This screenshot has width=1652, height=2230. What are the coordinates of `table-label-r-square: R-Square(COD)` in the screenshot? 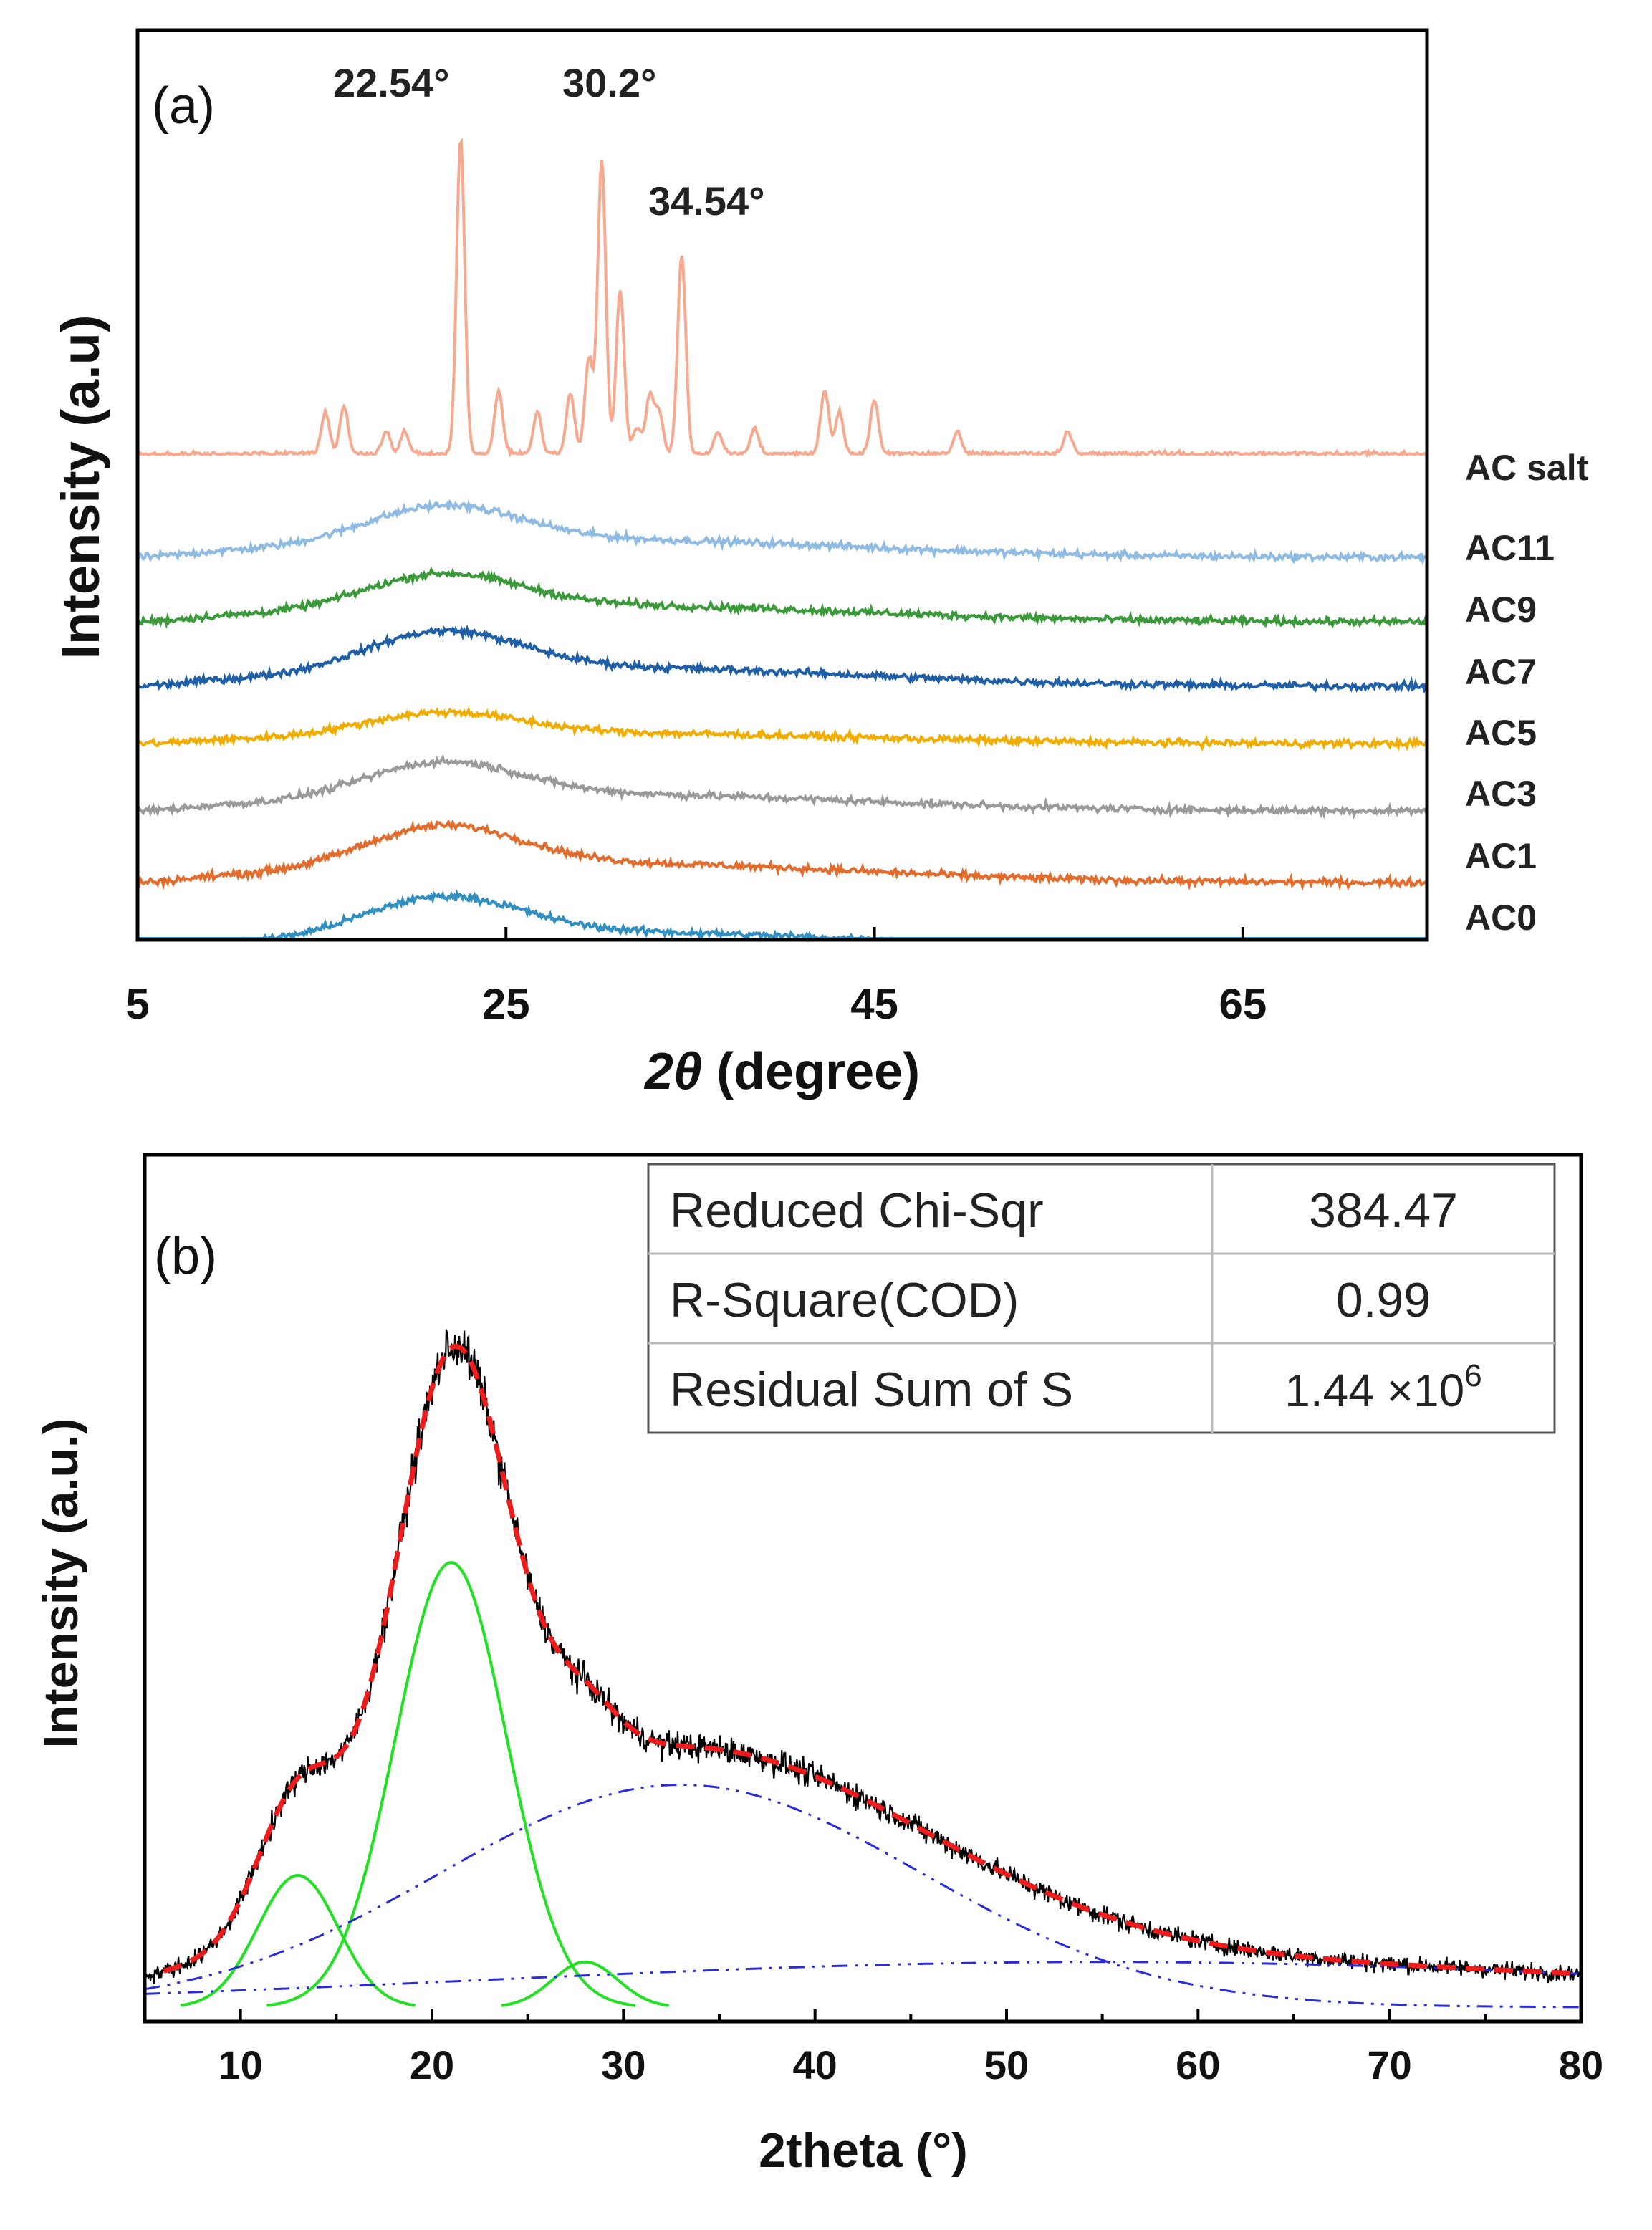 It's located at (844, 1300).